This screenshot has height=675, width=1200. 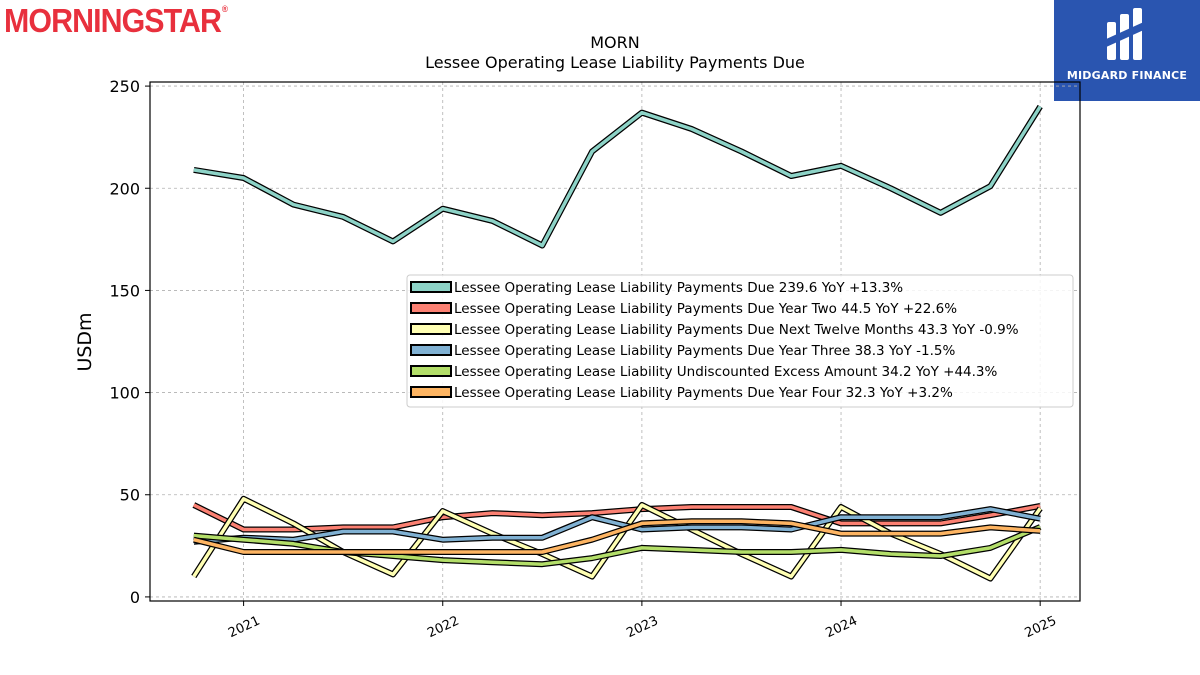 What do you see at coordinates (124, 290) in the screenshot?
I see `y-tick-label: 150` at bounding box center [124, 290].